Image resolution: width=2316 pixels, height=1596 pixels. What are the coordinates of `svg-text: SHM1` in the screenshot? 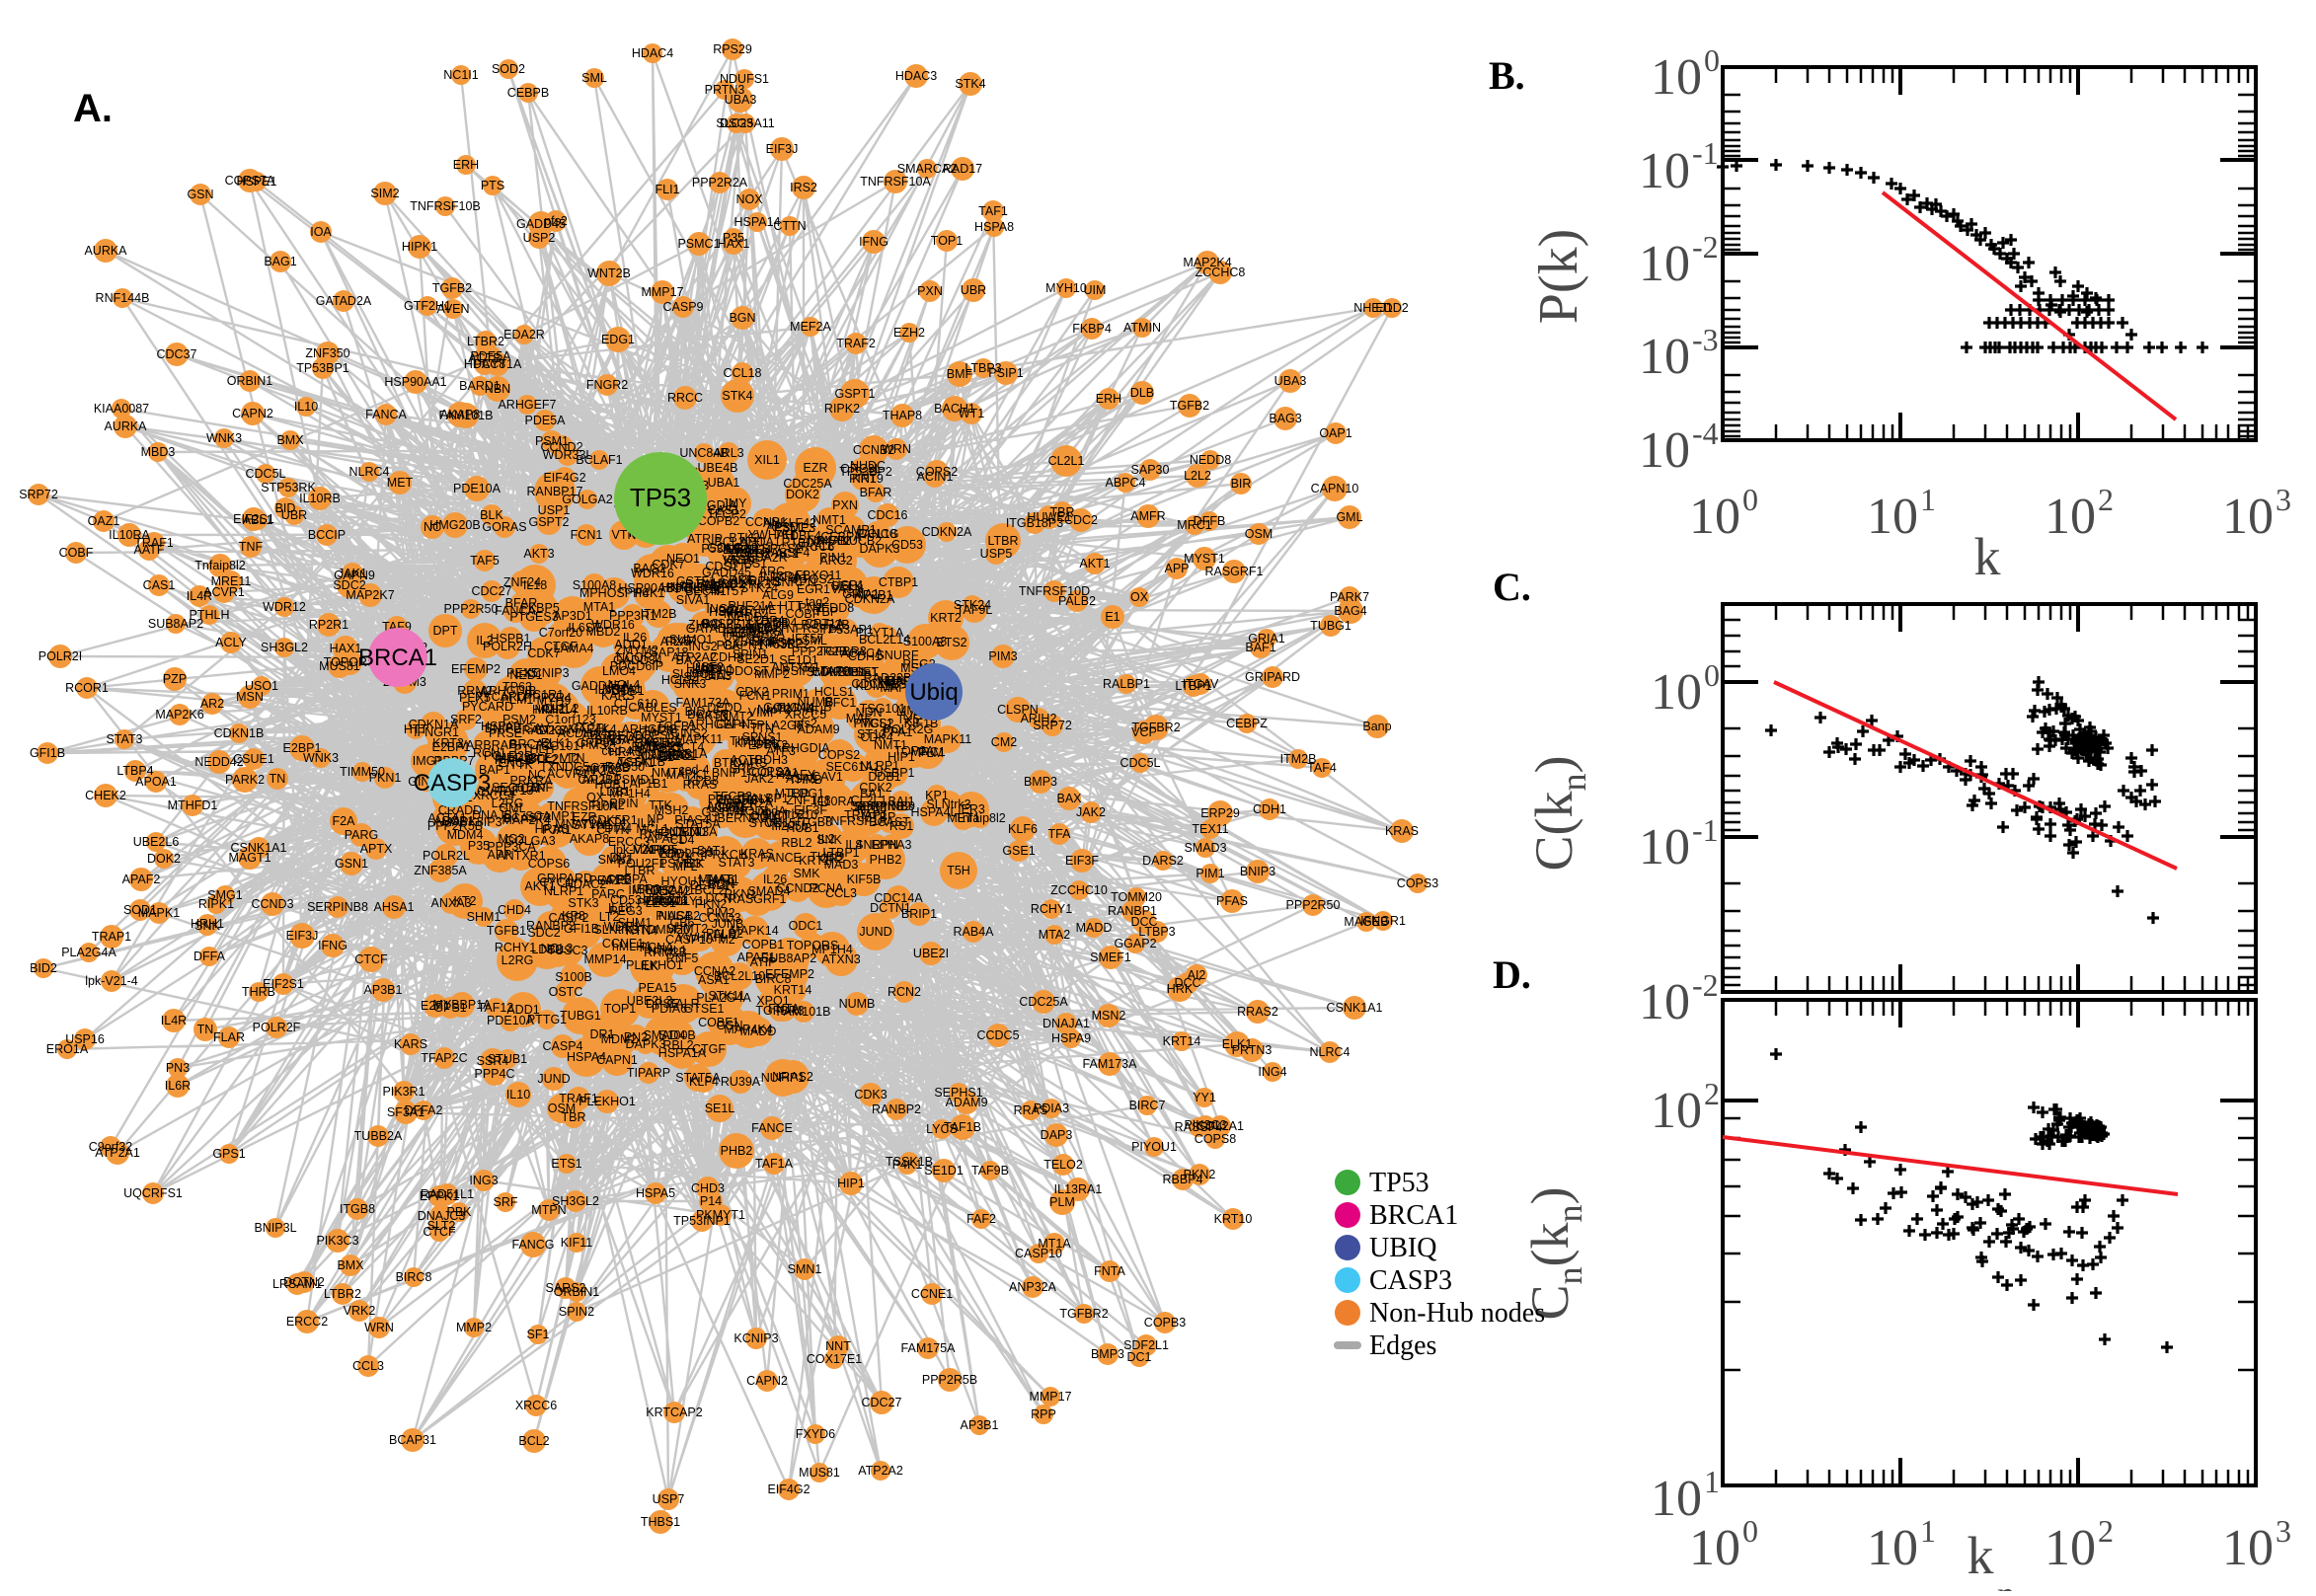 It's located at (635, 923).